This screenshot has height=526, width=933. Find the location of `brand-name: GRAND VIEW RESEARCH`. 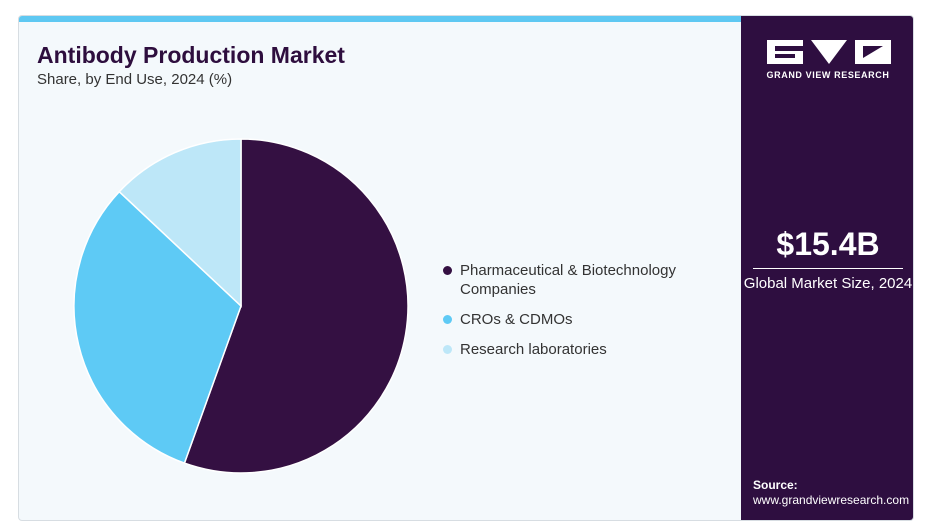

brand-name: GRAND VIEW RESEARCH is located at coordinates (828, 75).